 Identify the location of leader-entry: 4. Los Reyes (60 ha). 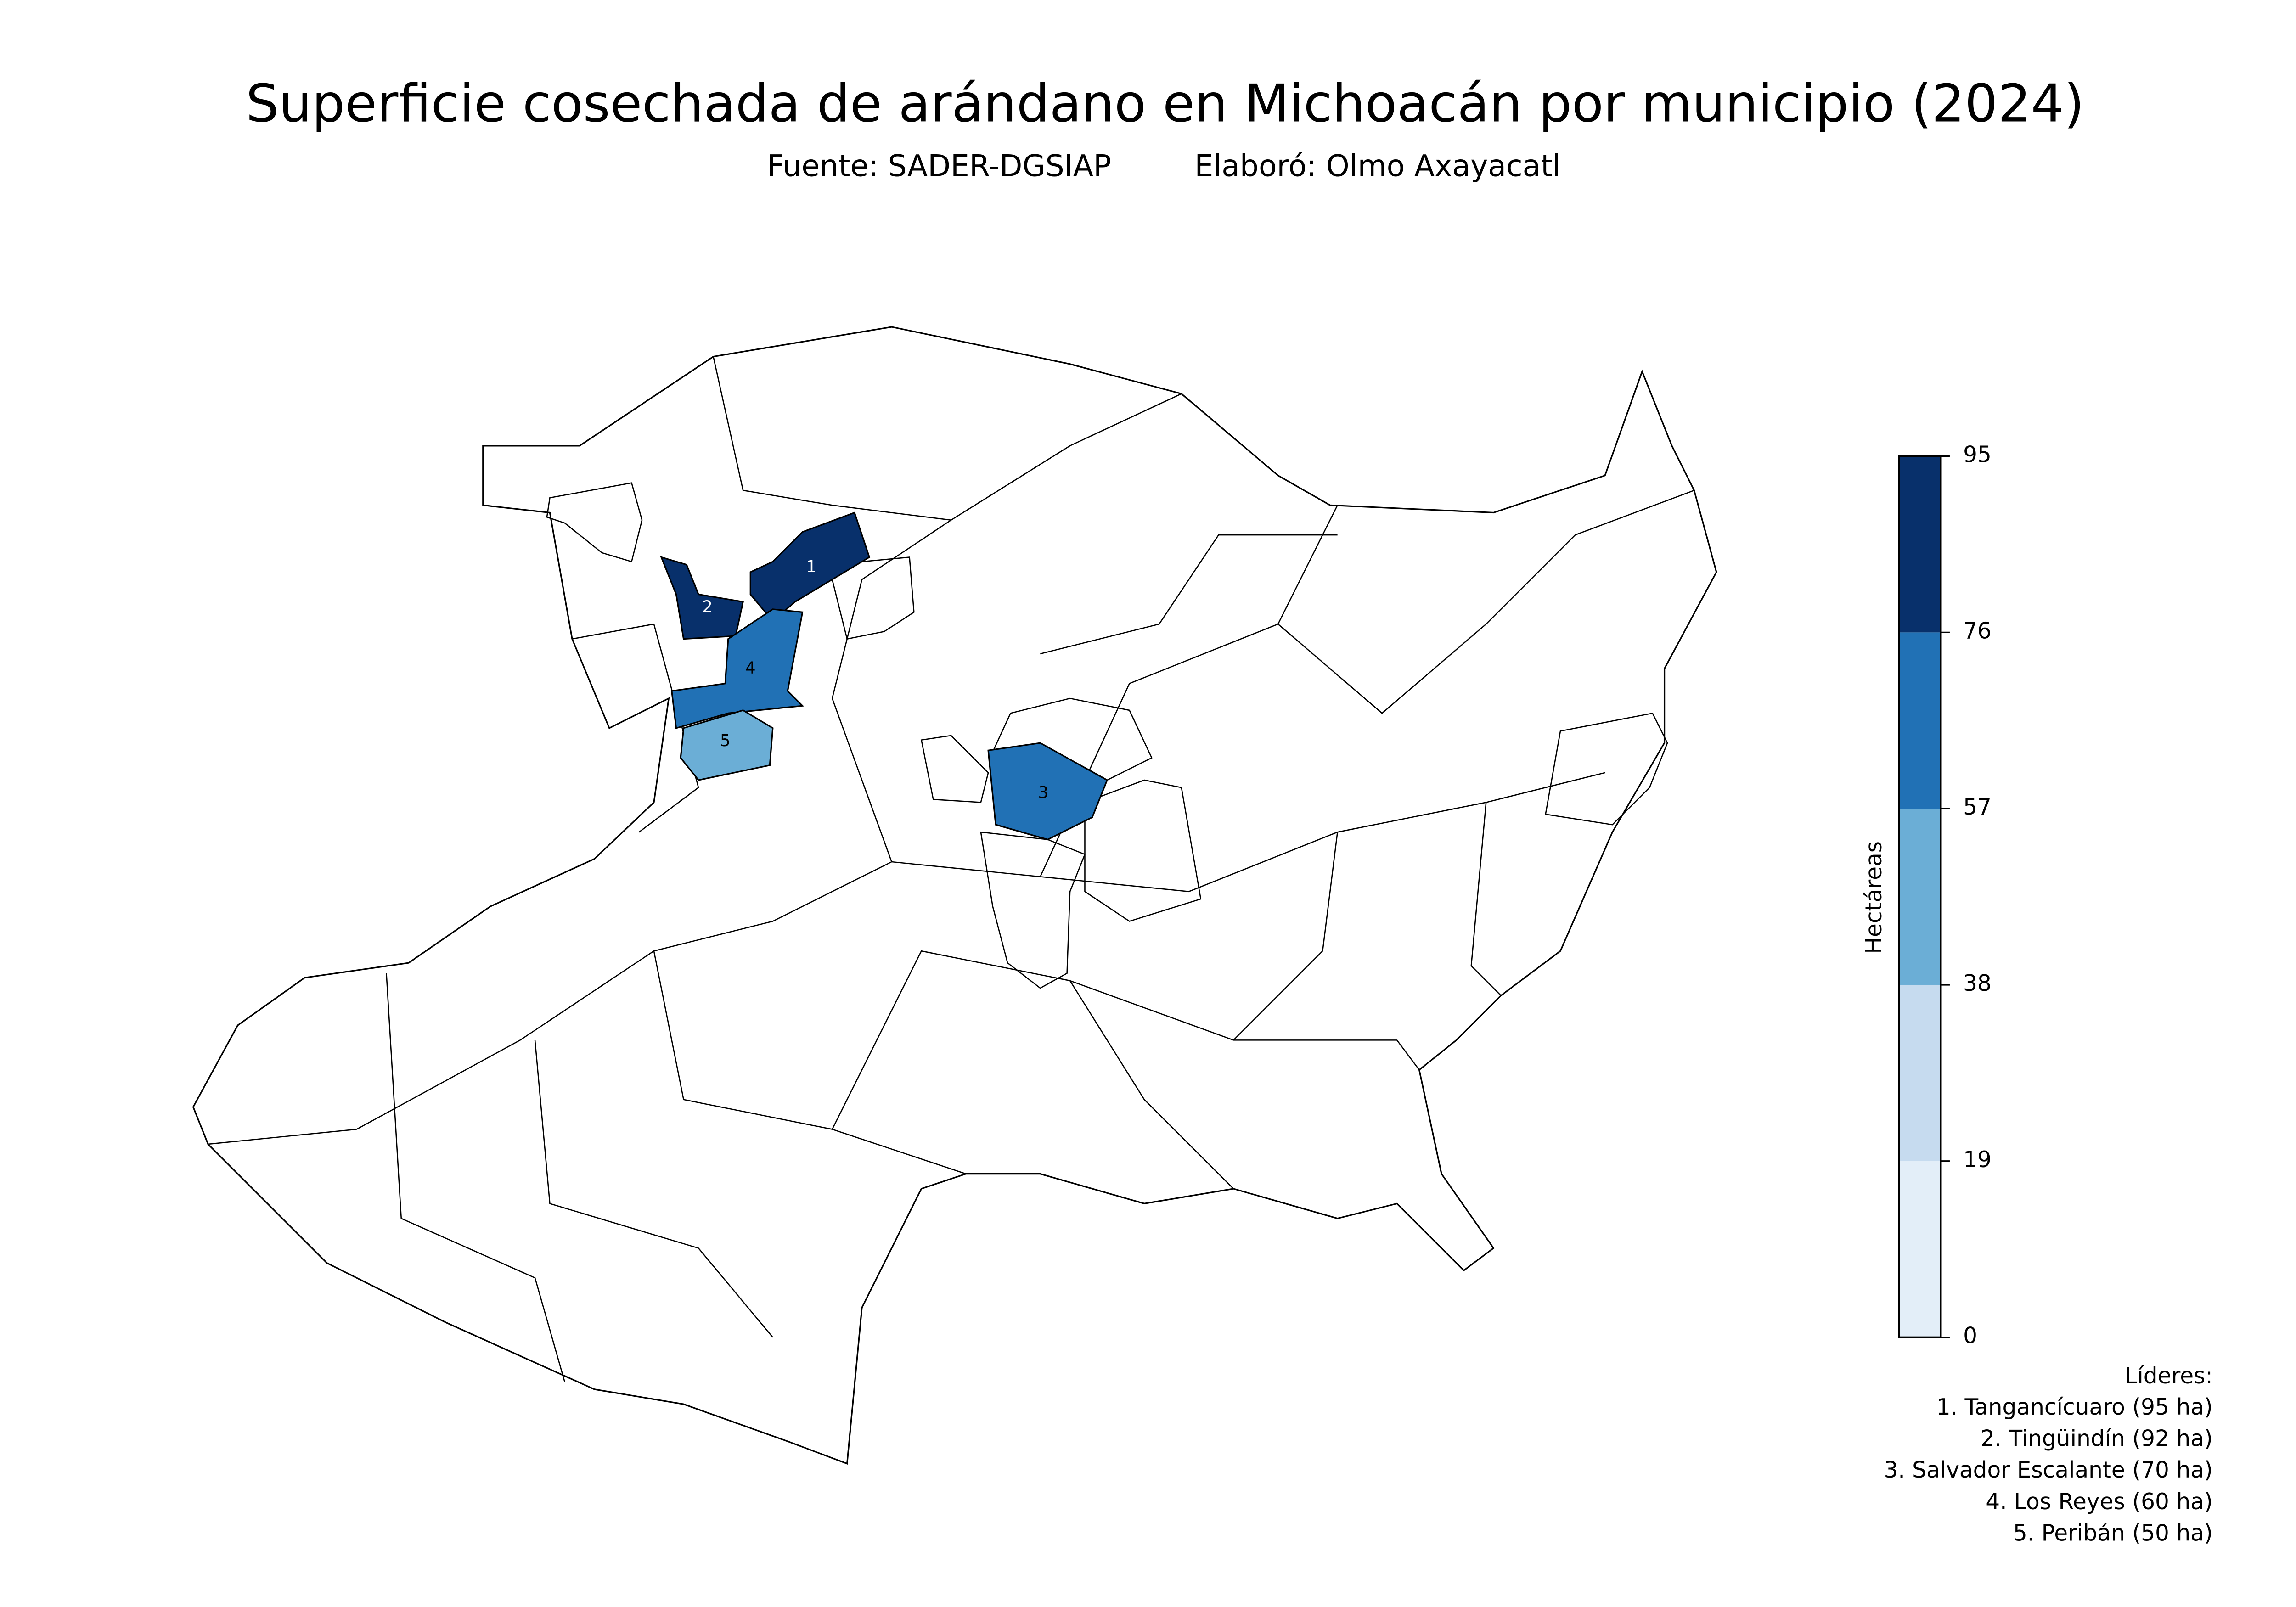
(2099, 1502).